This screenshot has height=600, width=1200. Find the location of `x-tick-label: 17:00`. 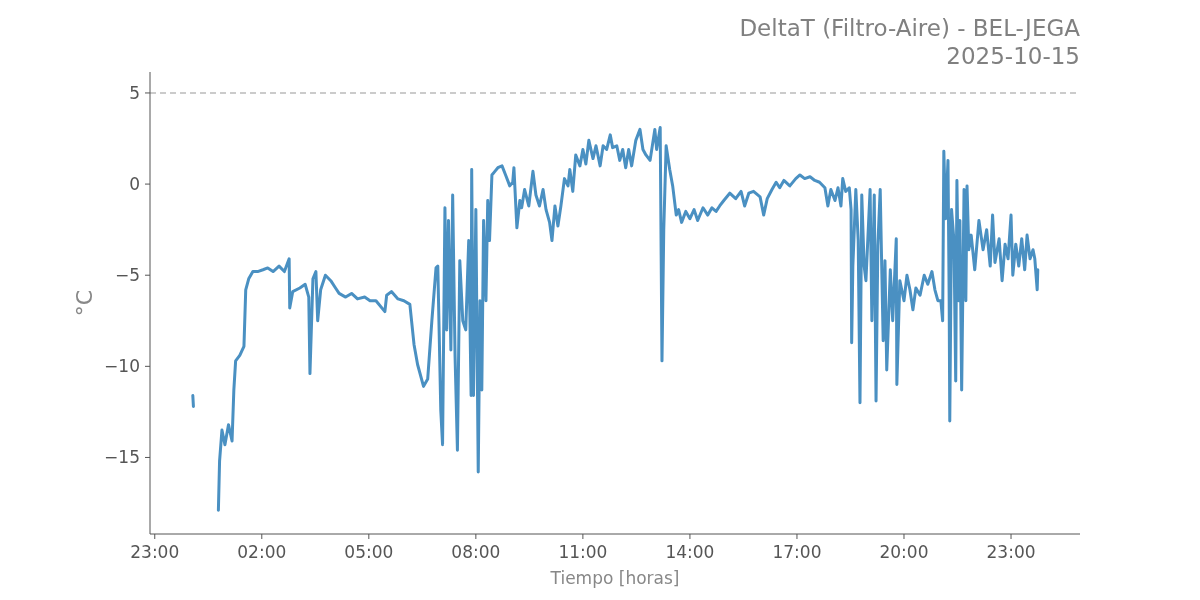

x-tick-label: 17:00 is located at coordinates (797, 552).